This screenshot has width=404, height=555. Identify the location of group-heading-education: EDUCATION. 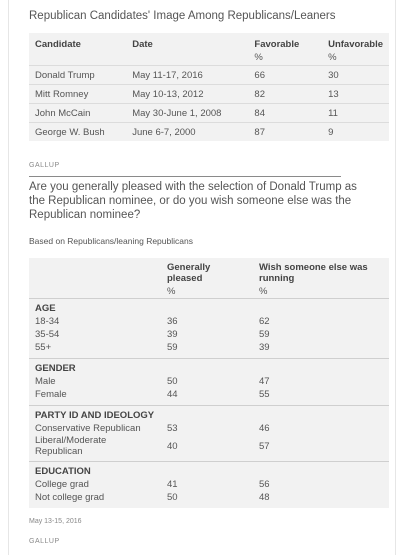
(209, 469).